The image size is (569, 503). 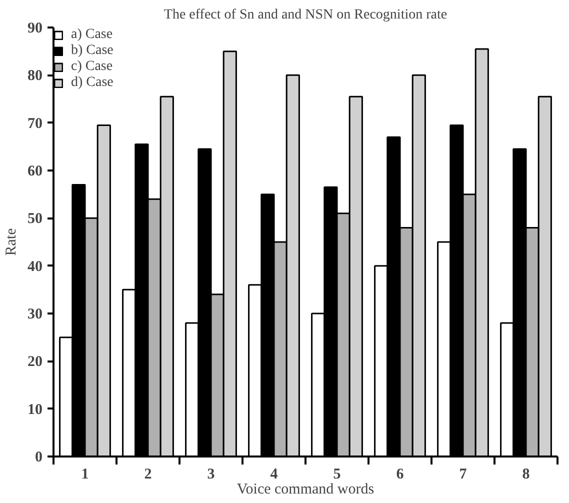 What do you see at coordinates (38, 458) in the screenshot?
I see `y-tick-label: 0` at bounding box center [38, 458].